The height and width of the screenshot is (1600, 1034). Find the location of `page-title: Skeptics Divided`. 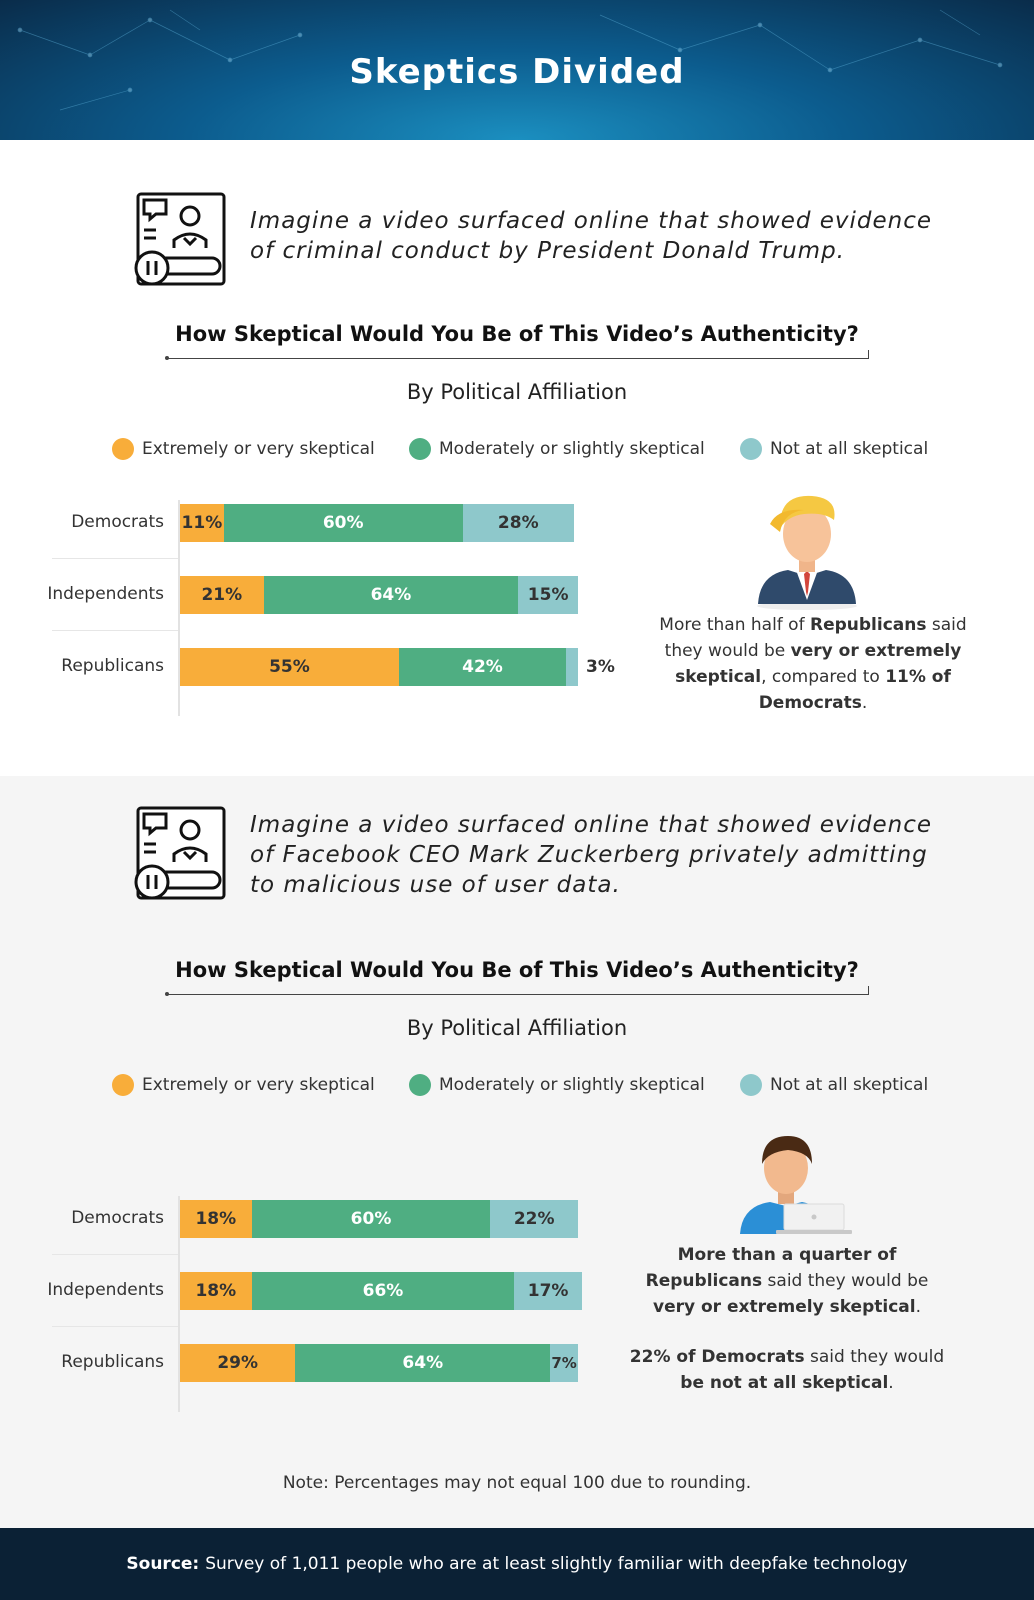

page-title: Skeptics Divided is located at coordinates (517, 72).